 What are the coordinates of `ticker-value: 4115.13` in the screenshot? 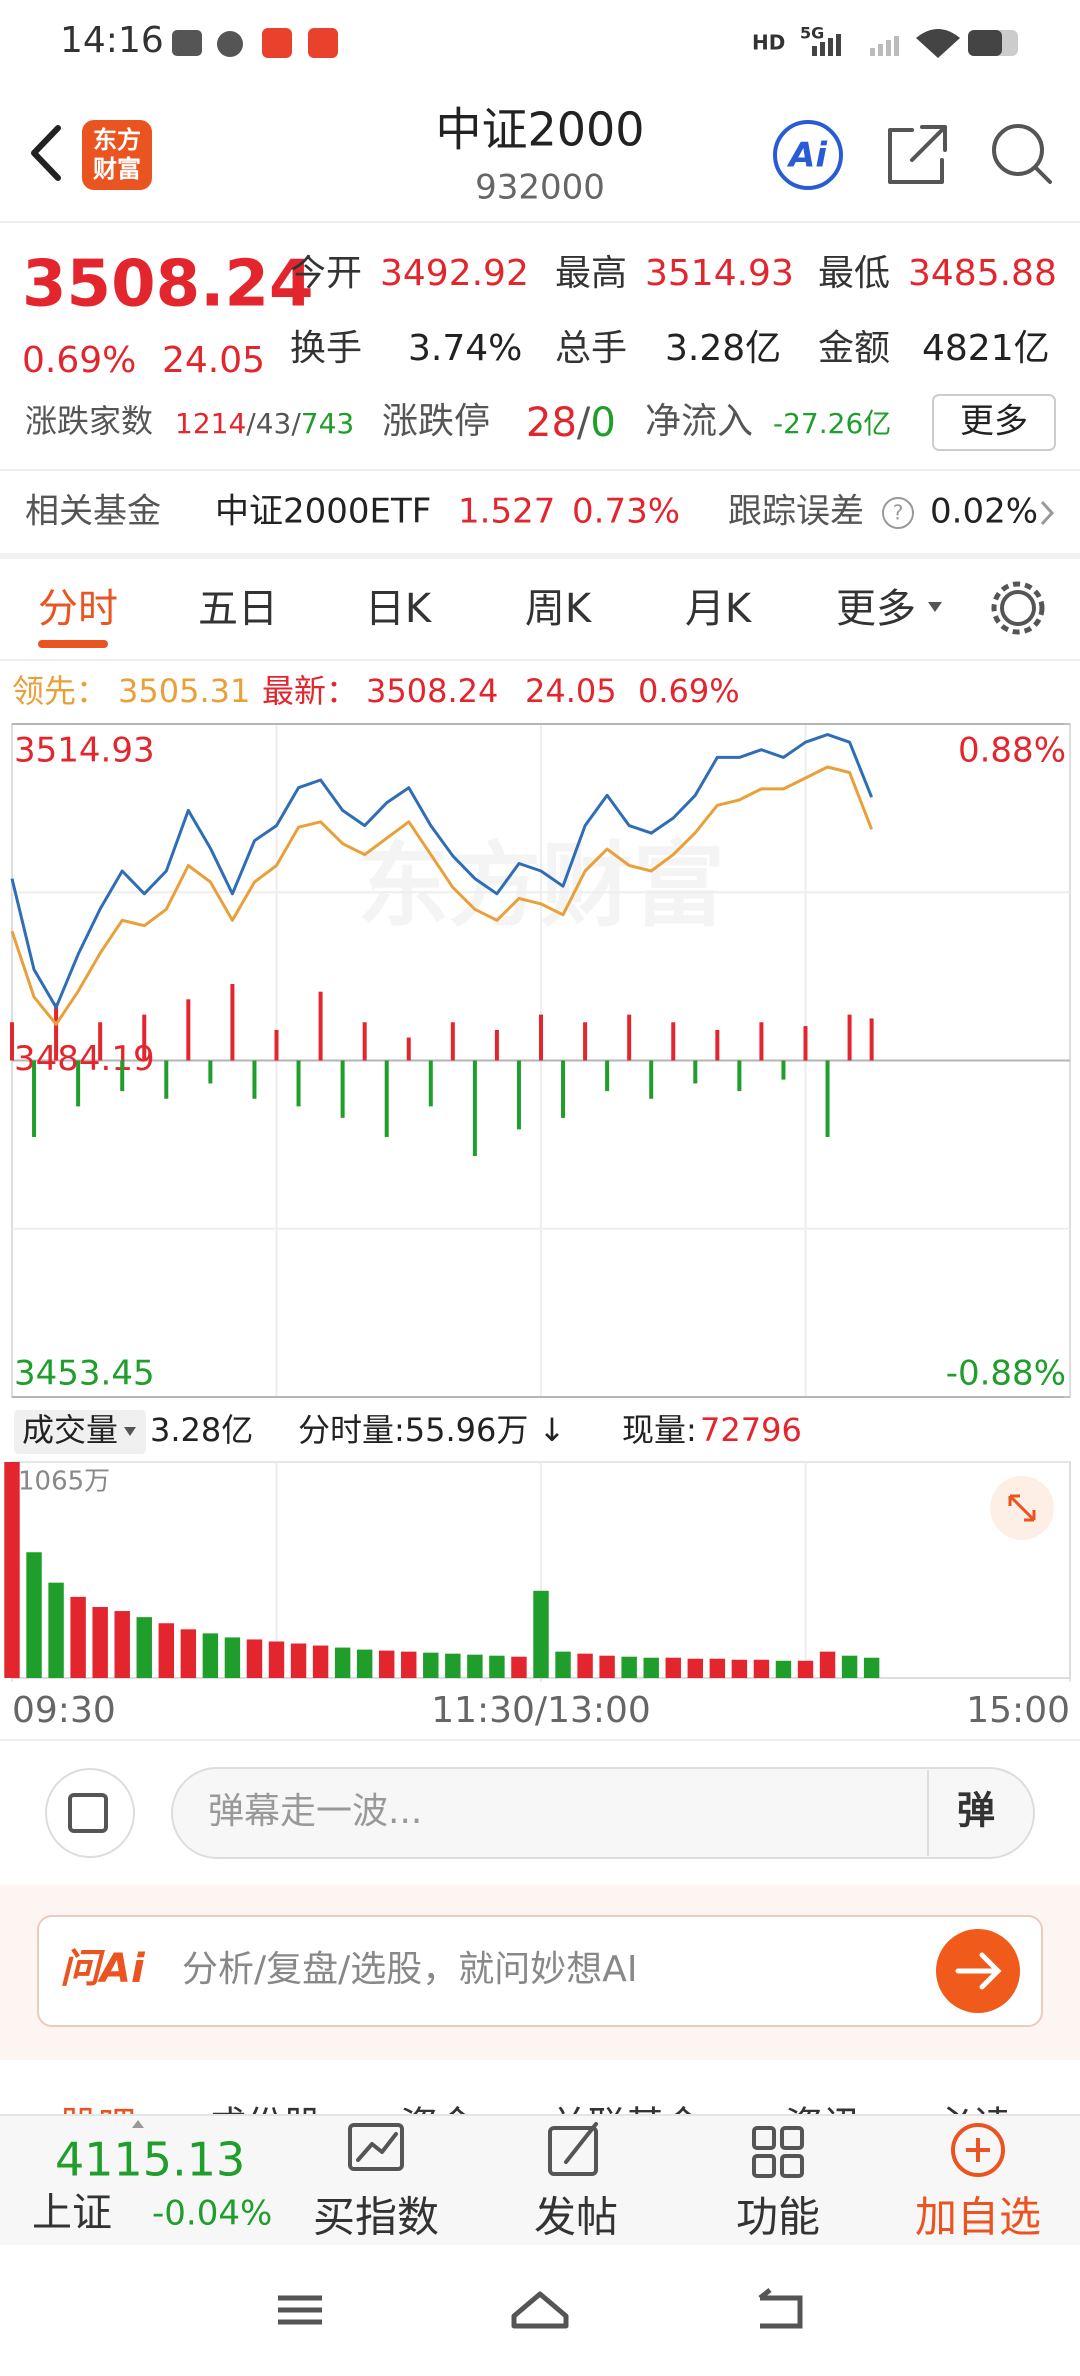 It's located at (150, 2160).